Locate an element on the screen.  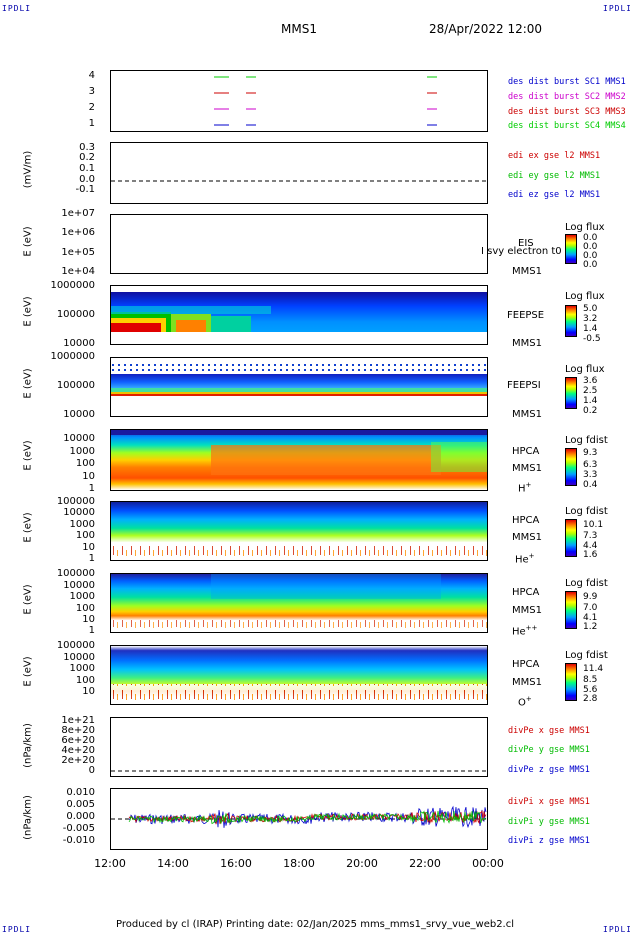
tick-label: 1e+06 is located at coordinates (78, 232).